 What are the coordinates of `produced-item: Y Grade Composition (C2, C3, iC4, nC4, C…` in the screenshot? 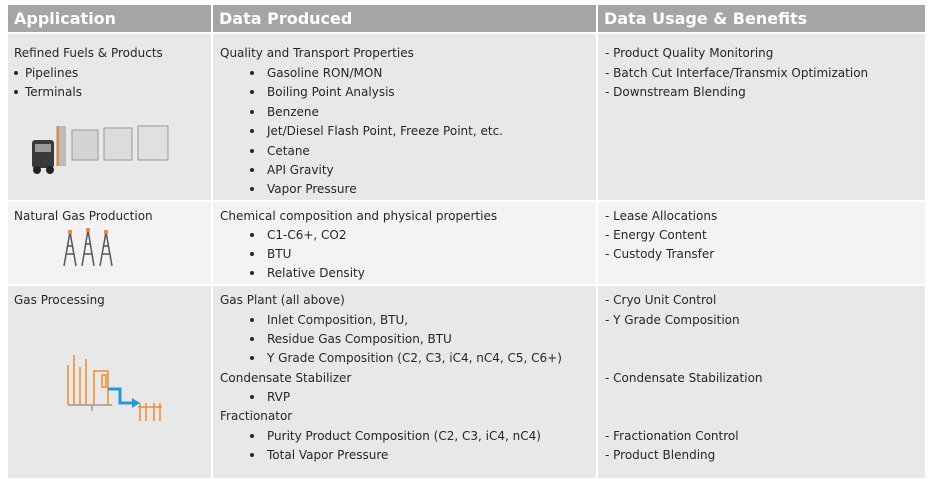 It's located at (406, 358).